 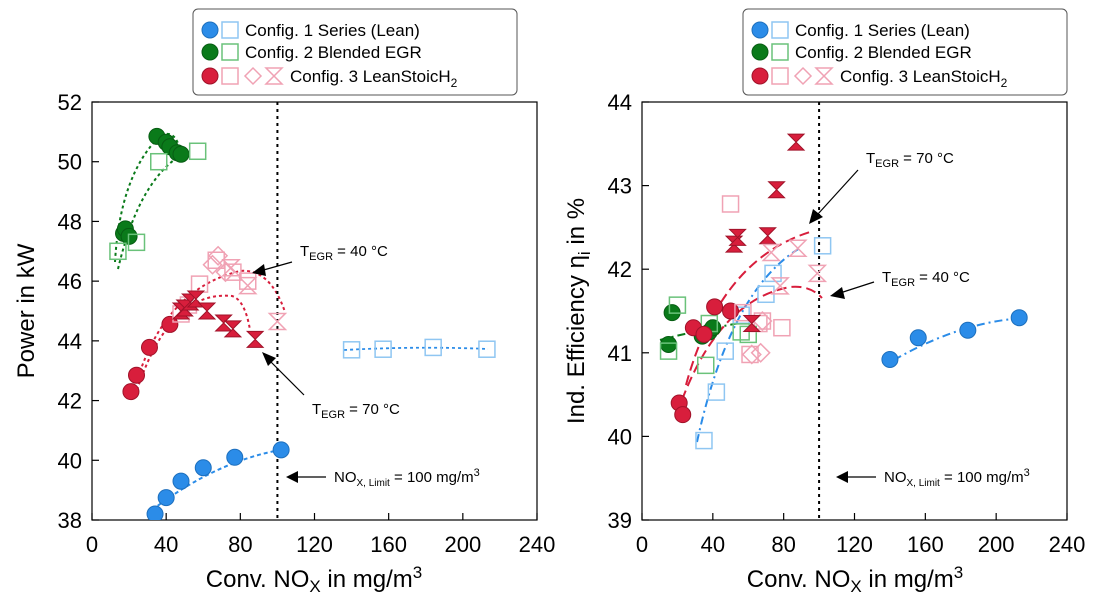 What do you see at coordinates (620, 186) in the screenshot?
I see `y-tick-label: 43` at bounding box center [620, 186].